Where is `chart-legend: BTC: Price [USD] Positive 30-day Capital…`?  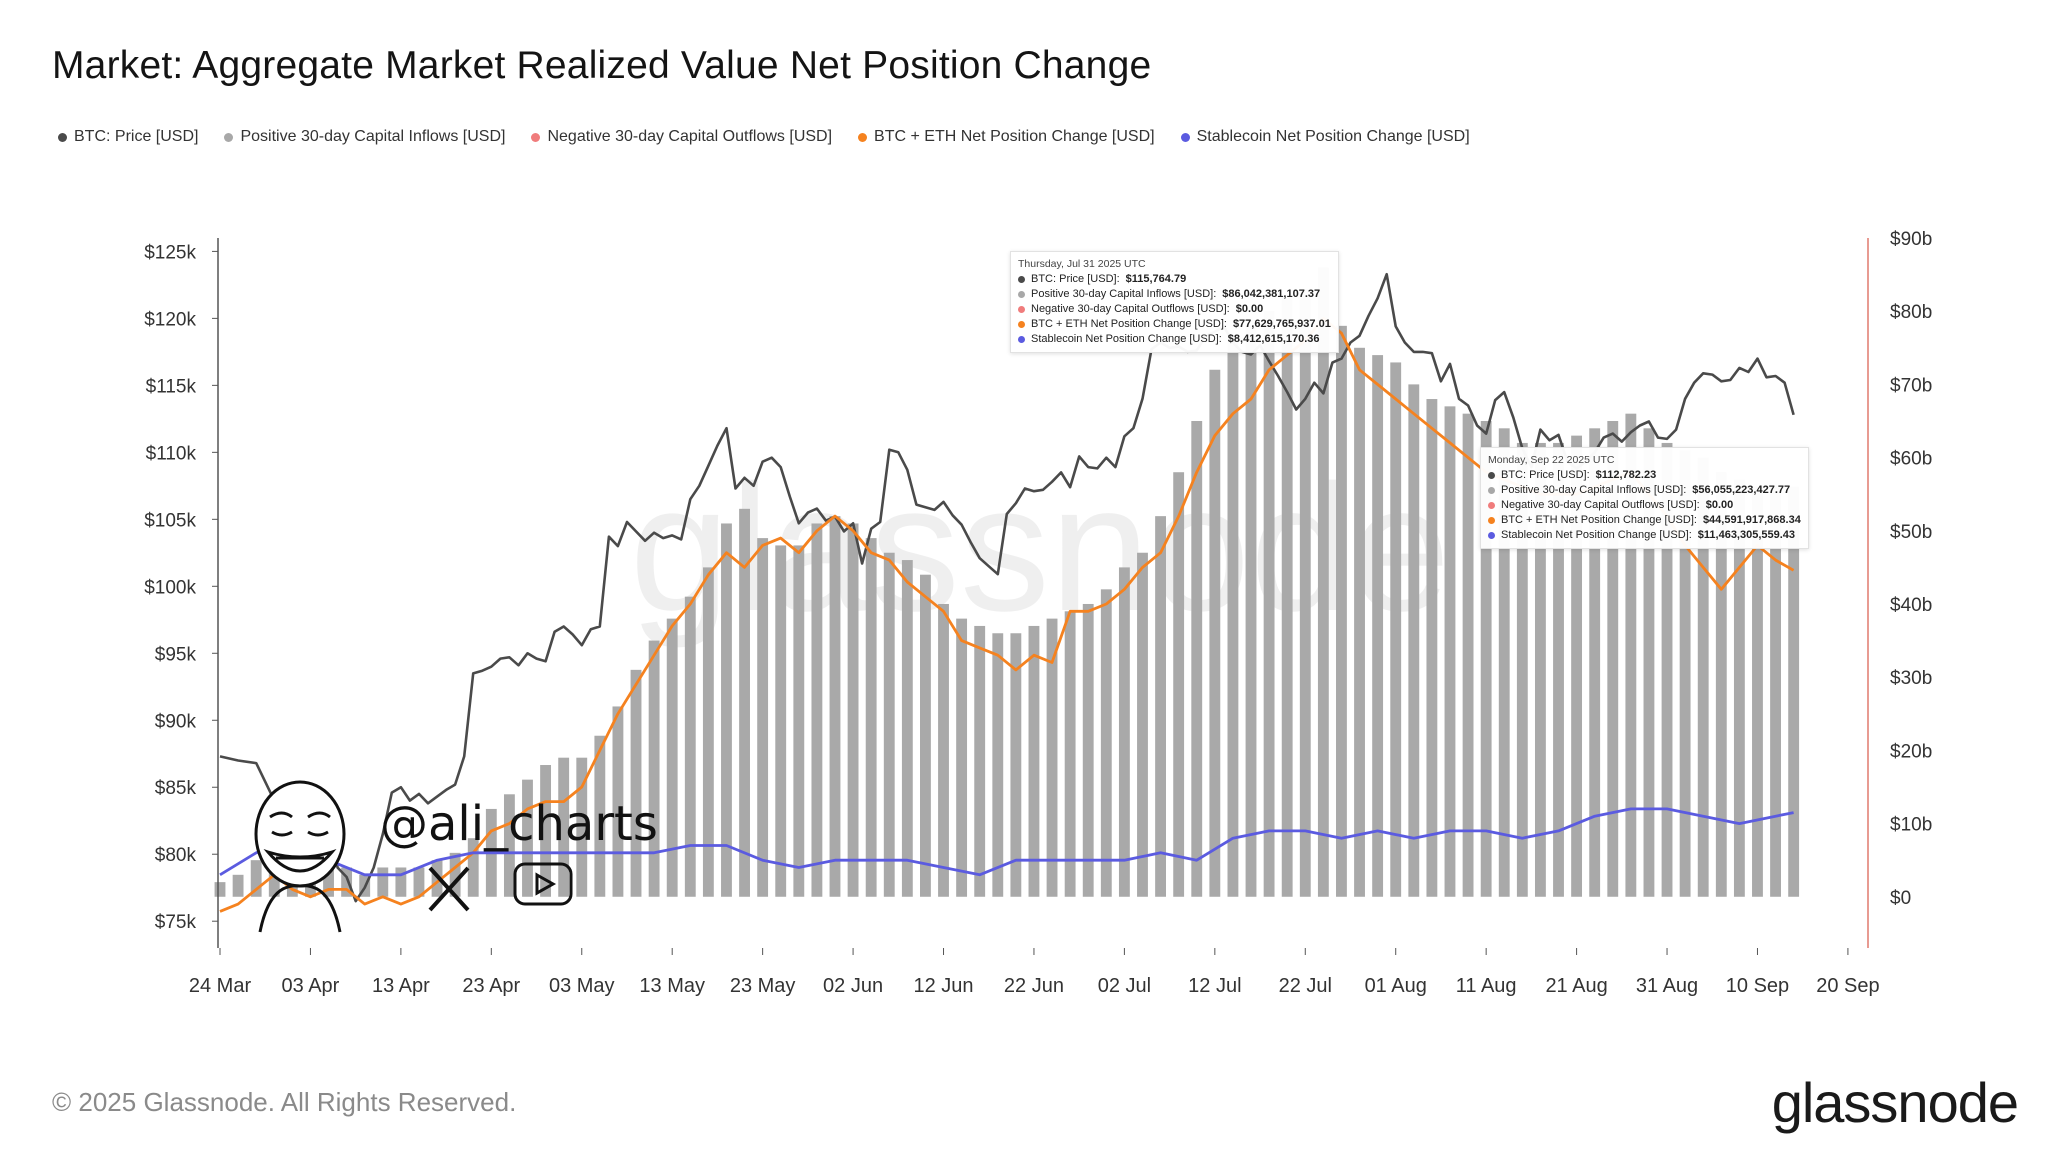
chart-legend: BTC: Price [USD] Positive 30-day Capital… is located at coordinates (764, 137).